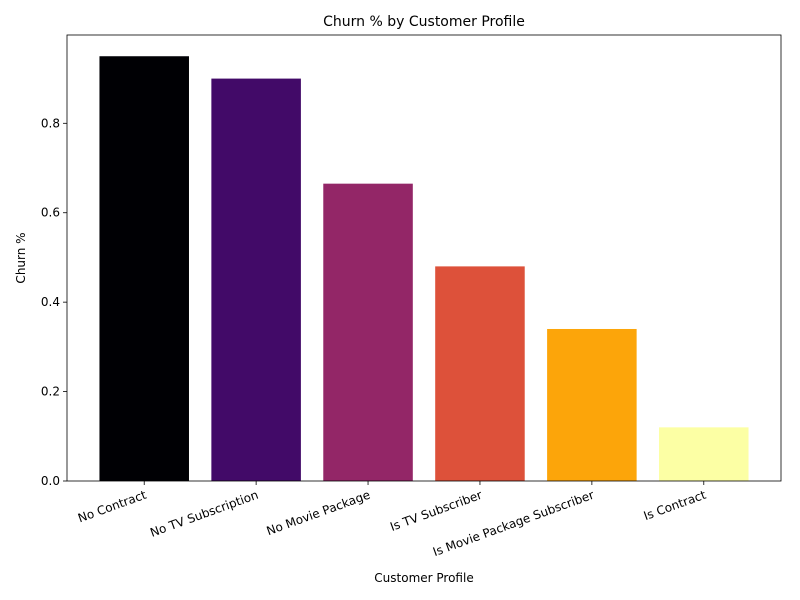  I want to click on x-tick-label: Is TV Subscriber, so click(436, 511).